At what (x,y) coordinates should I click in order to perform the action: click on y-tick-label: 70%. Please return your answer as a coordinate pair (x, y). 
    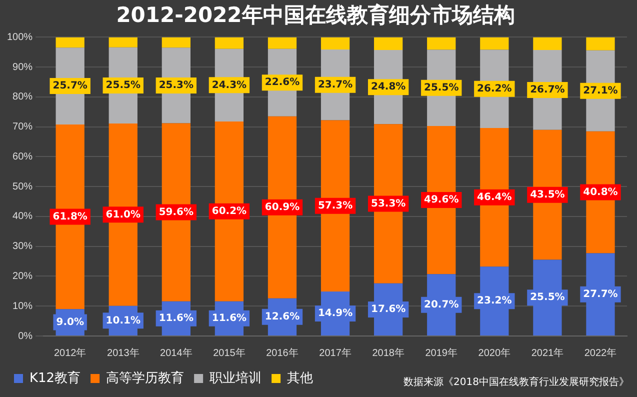
    Looking at the image, I should click on (22, 127).